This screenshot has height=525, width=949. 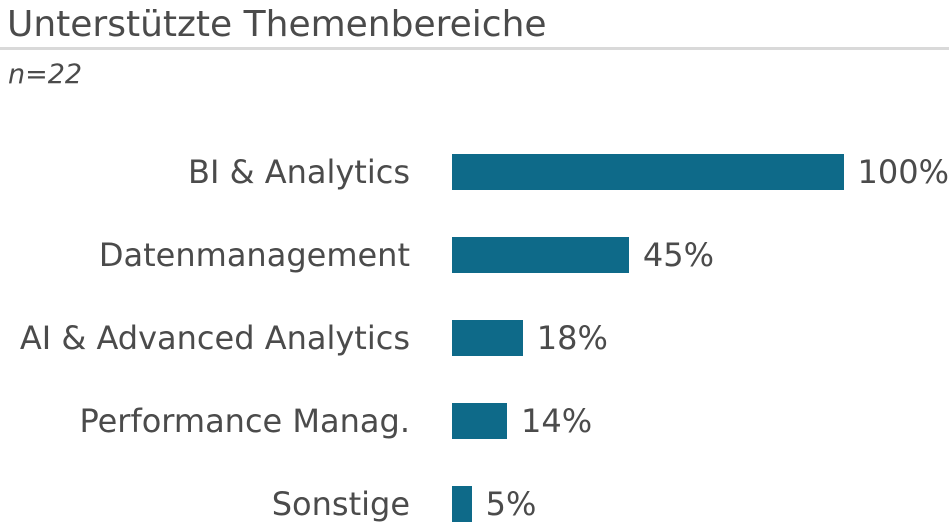 I want to click on value-label: 100%, so click(x=903, y=171).